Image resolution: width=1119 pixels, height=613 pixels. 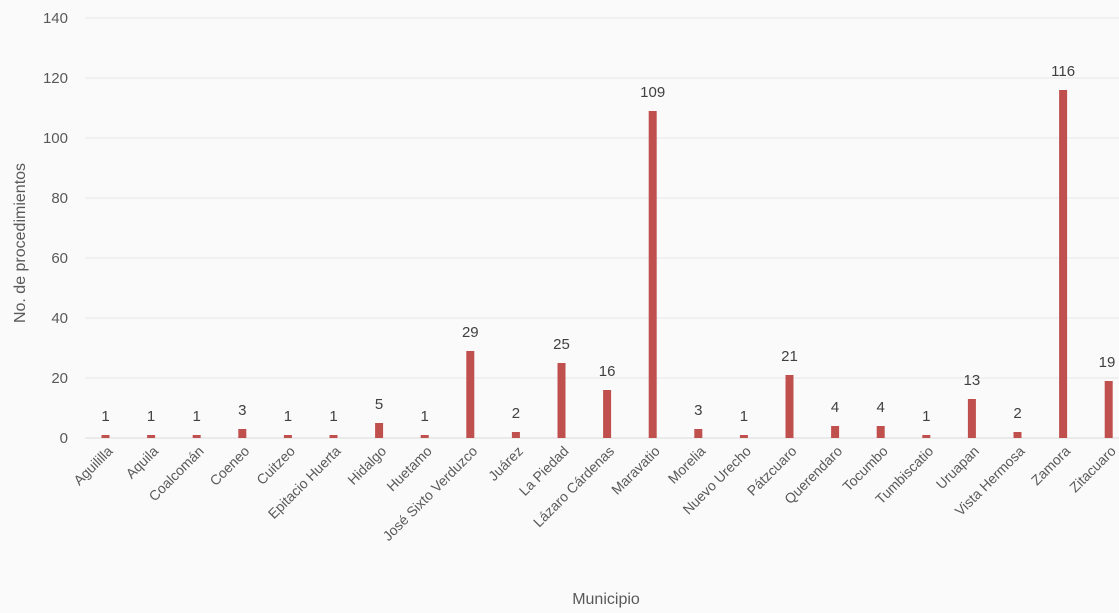 What do you see at coordinates (64, 438) in the screenshot?
I see `y-tick-label: 0` at bounding box center [64, 438].